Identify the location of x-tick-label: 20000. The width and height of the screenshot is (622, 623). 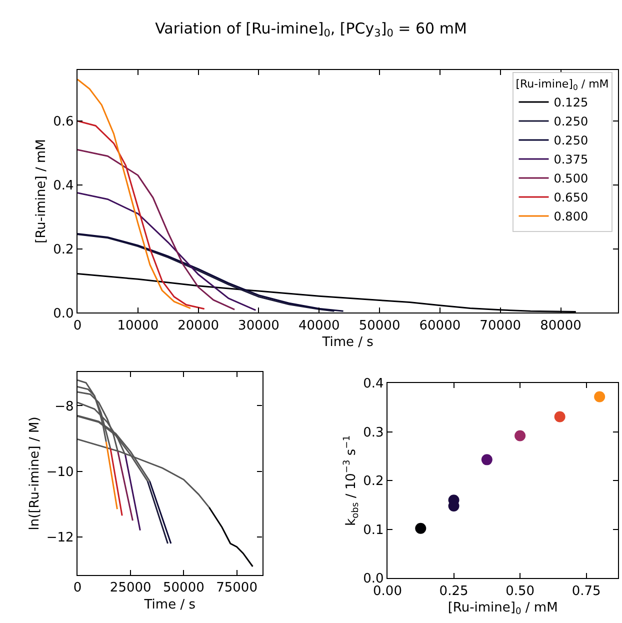
(198, 326).